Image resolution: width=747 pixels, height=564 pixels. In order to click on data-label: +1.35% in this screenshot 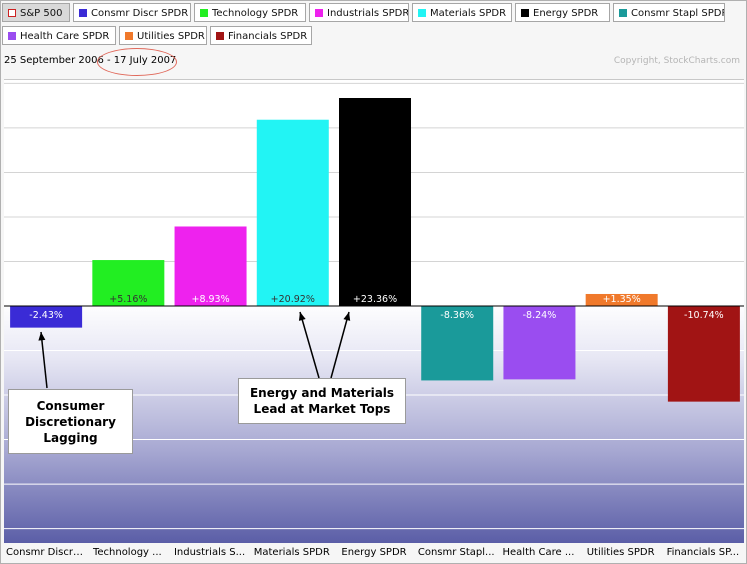, I will do `click(622, 299)`.